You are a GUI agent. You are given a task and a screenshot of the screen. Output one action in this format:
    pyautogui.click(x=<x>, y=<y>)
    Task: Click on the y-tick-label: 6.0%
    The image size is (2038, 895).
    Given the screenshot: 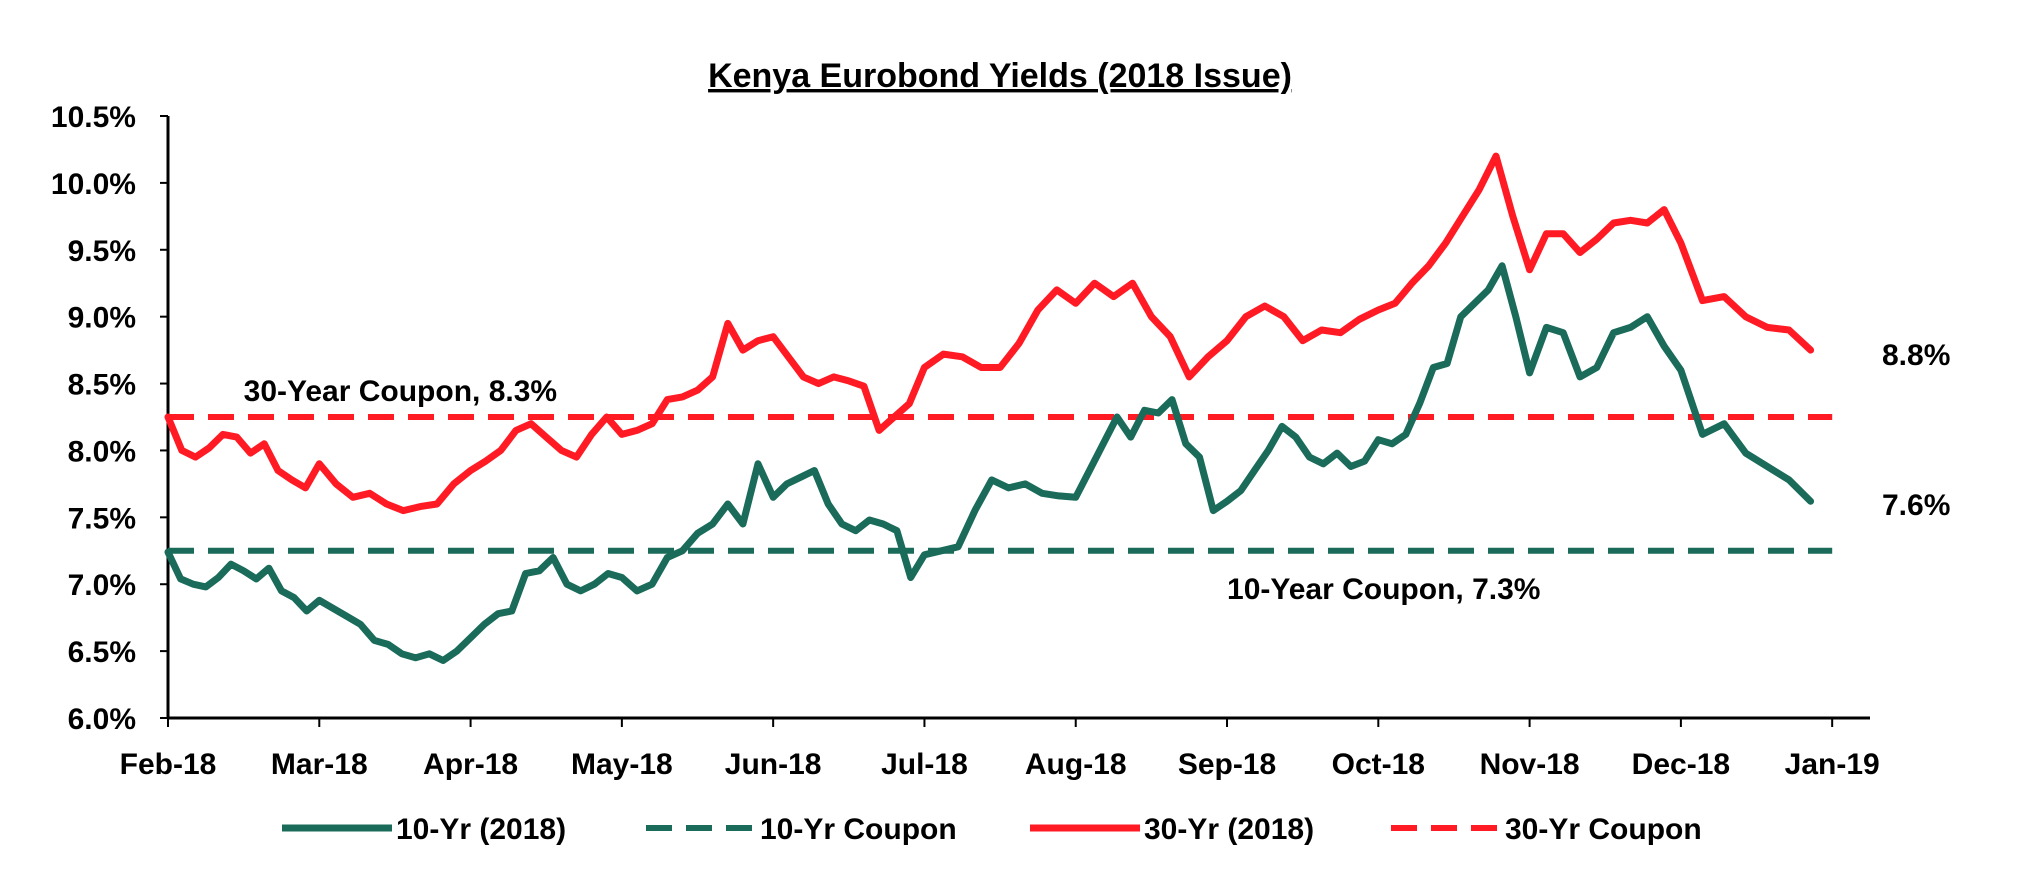 What is the action you would take?
    pyautogui.click(x=102, y=719)
    